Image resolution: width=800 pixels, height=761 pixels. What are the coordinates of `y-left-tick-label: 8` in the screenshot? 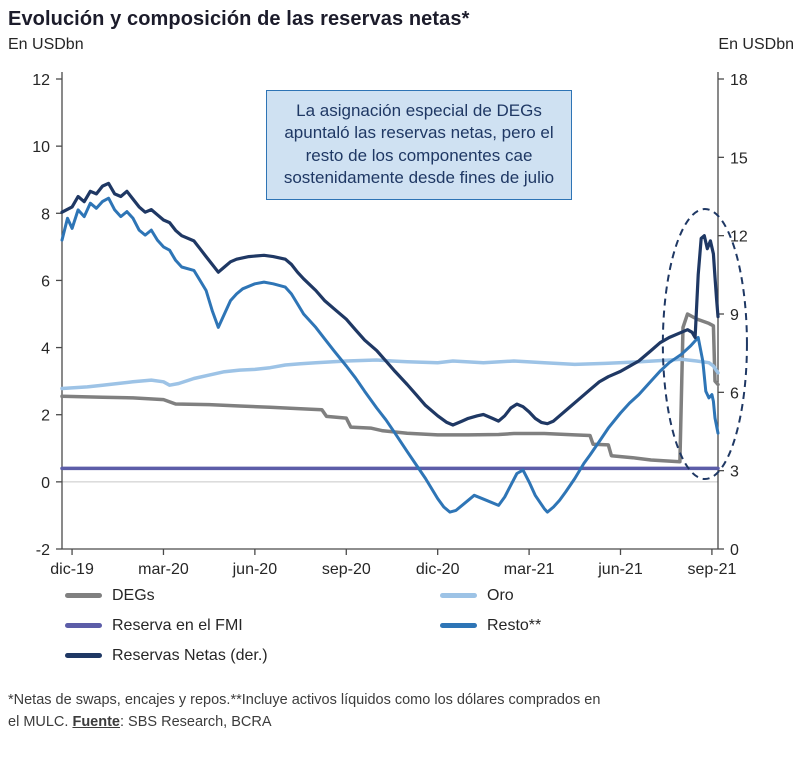 It's located at (45, 214).